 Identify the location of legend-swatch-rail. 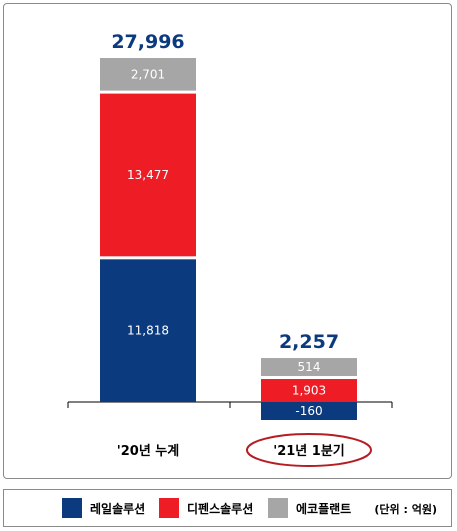
(72, 508).